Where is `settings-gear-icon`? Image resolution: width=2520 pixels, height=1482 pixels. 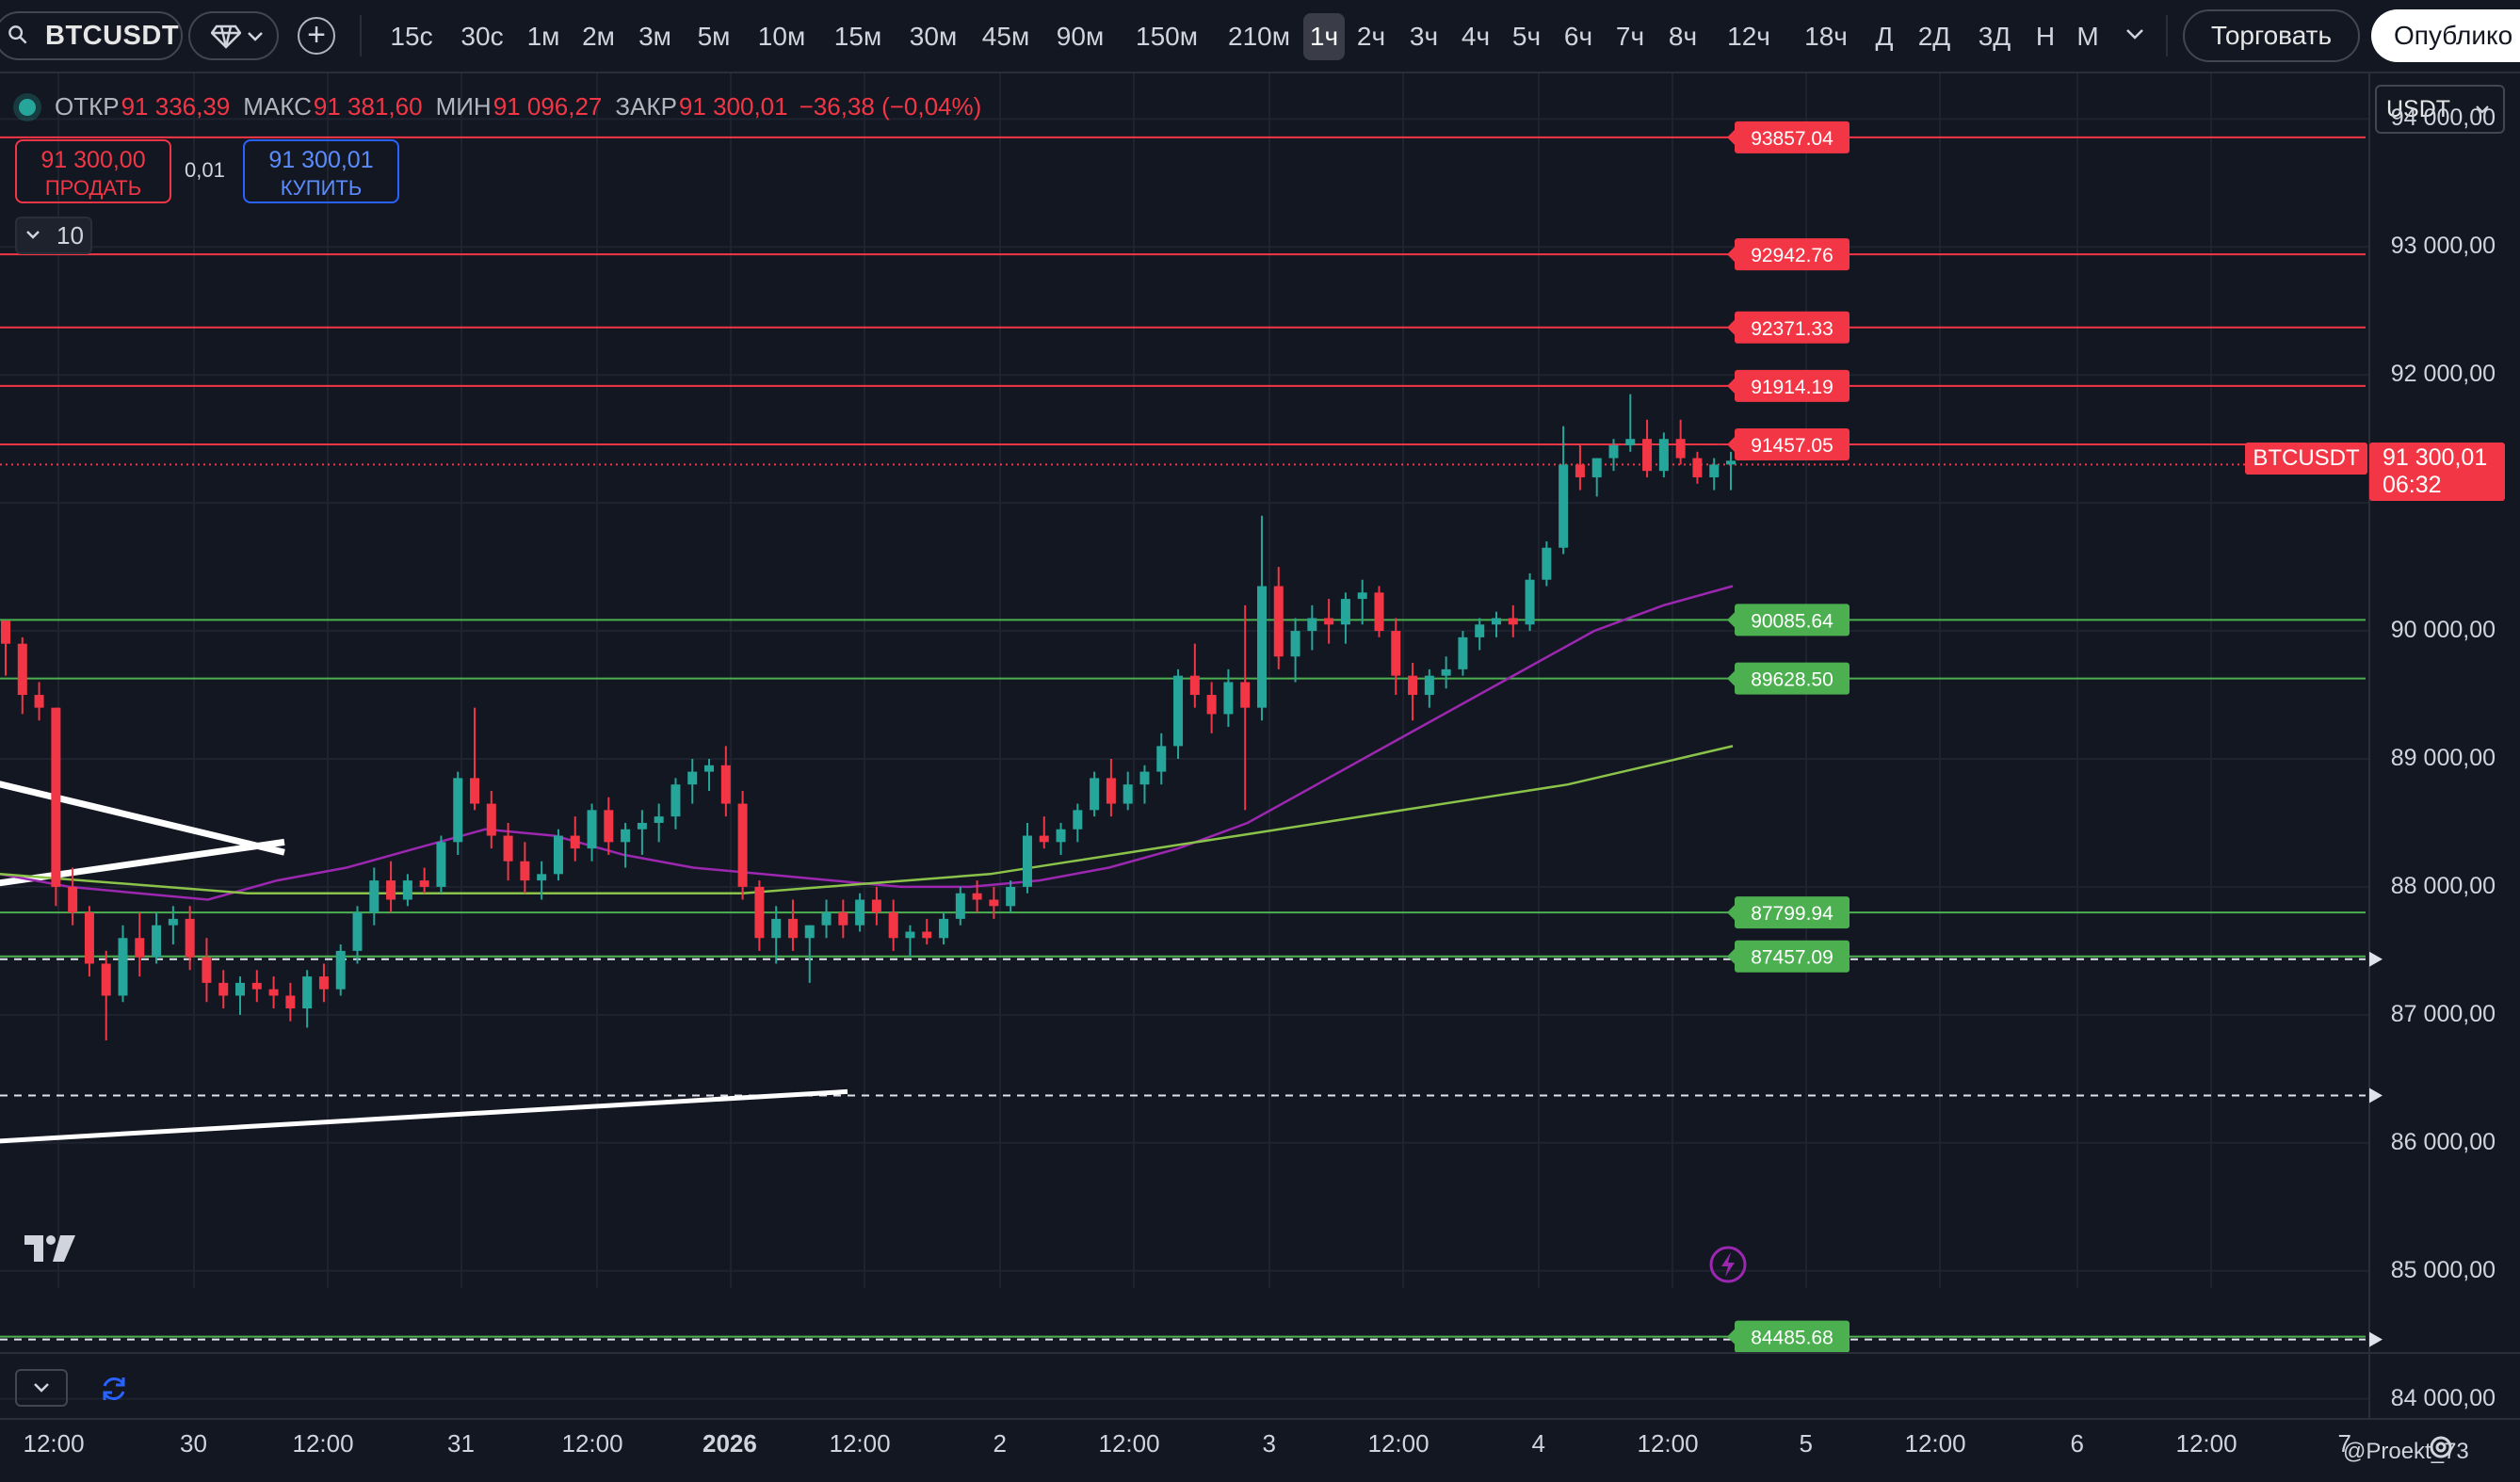 settings-gear-icon is located at coordinates (2441, 1447).